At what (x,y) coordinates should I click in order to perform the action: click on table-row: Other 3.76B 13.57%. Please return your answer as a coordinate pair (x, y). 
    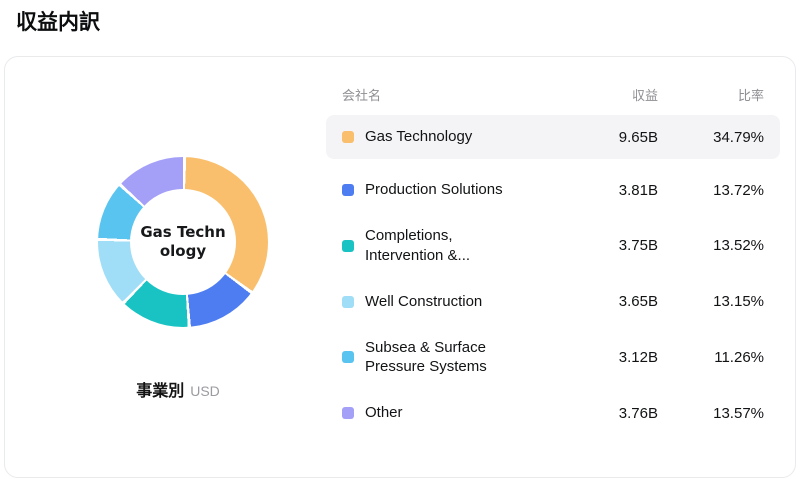
    Looking at the image, I should click on (553, 413).